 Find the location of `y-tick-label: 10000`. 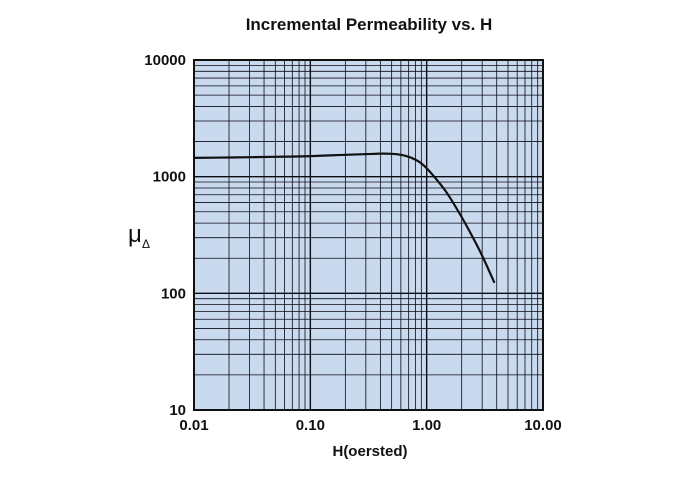

y-tick-label: 10000 is located at coordinates (165, 60).